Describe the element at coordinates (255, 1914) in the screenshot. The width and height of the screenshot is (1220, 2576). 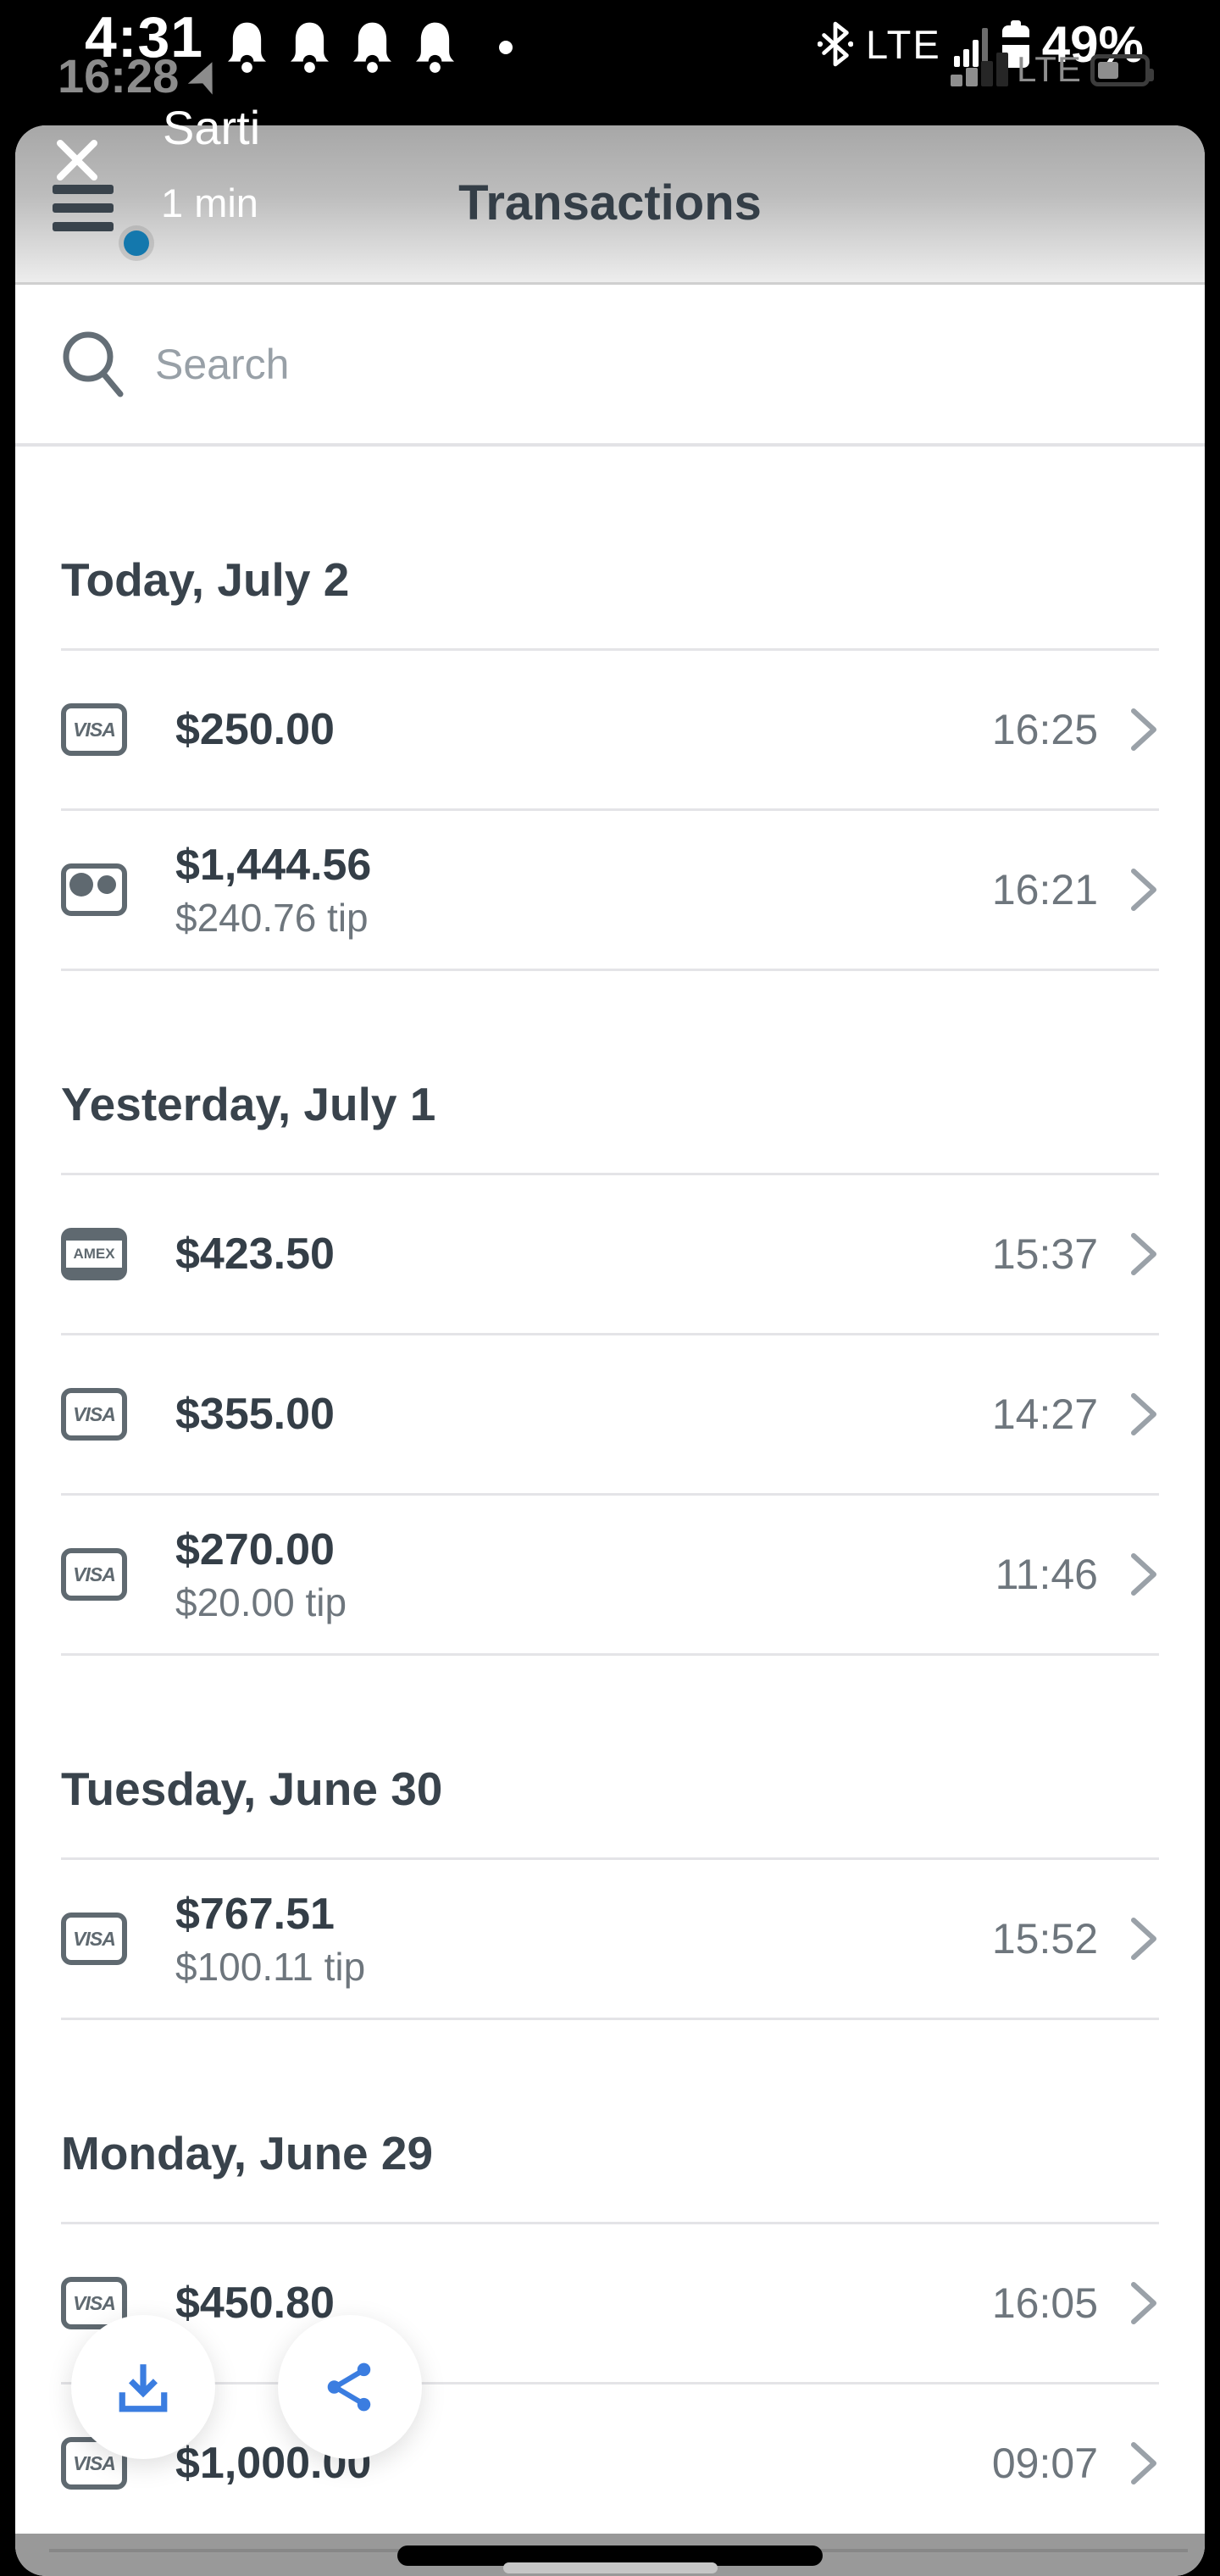
I see `transaction-amount: $767.51` at that location.